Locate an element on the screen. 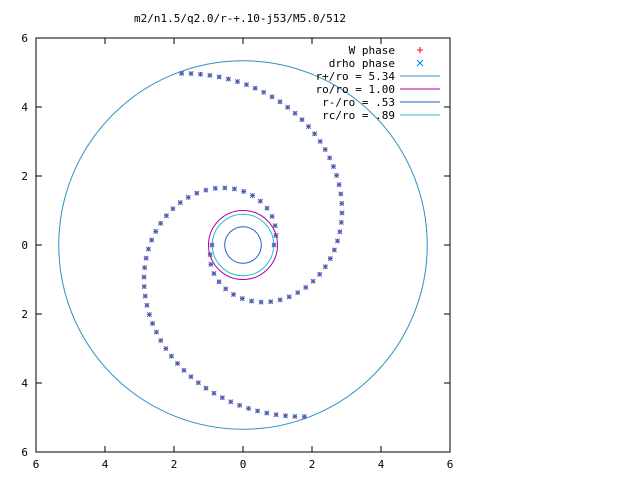 This screenshot has height=480, width=640. legend-label: drho phase is located at coordinates (362, 63).